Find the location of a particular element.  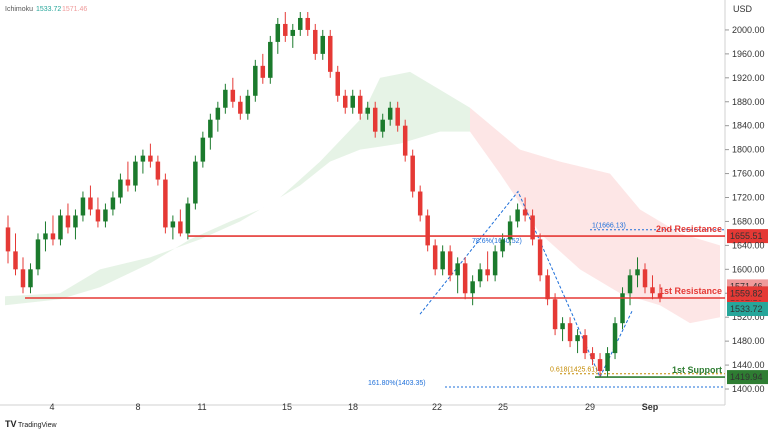

x-tick-label: 22 is located at coordinates (437, 407).